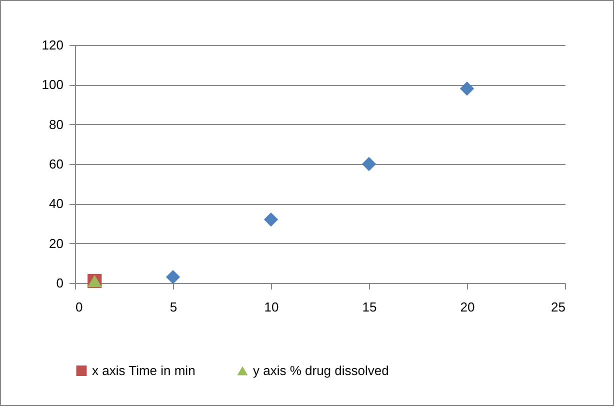  Describe the element at coordinates (558, 307) in the screenshot. I see `x-tick-label: 25` at that location.